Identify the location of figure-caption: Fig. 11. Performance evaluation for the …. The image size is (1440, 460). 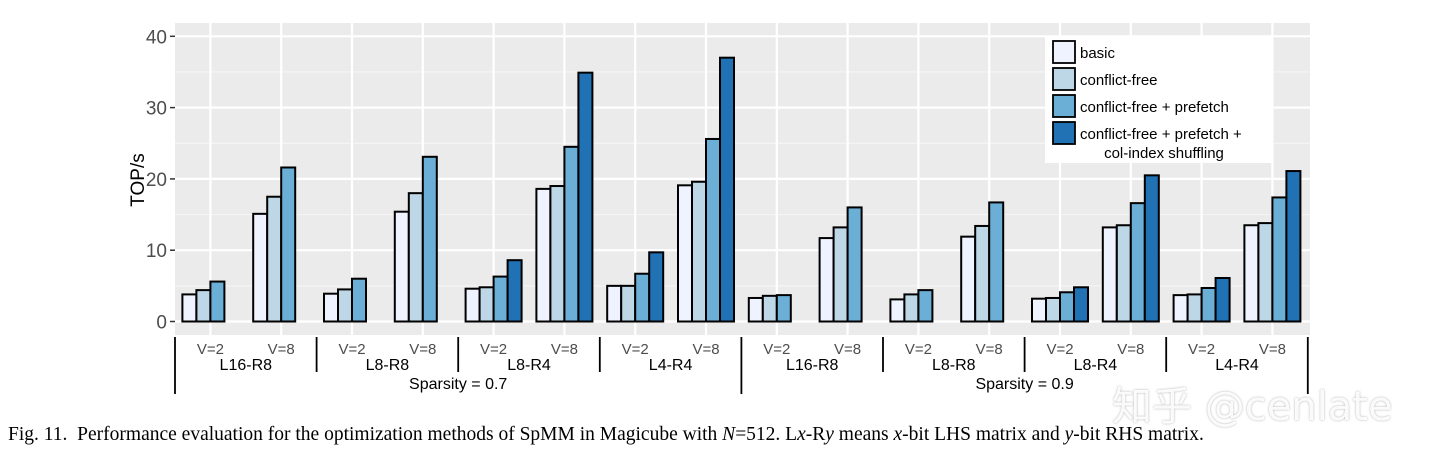
(723, 435).